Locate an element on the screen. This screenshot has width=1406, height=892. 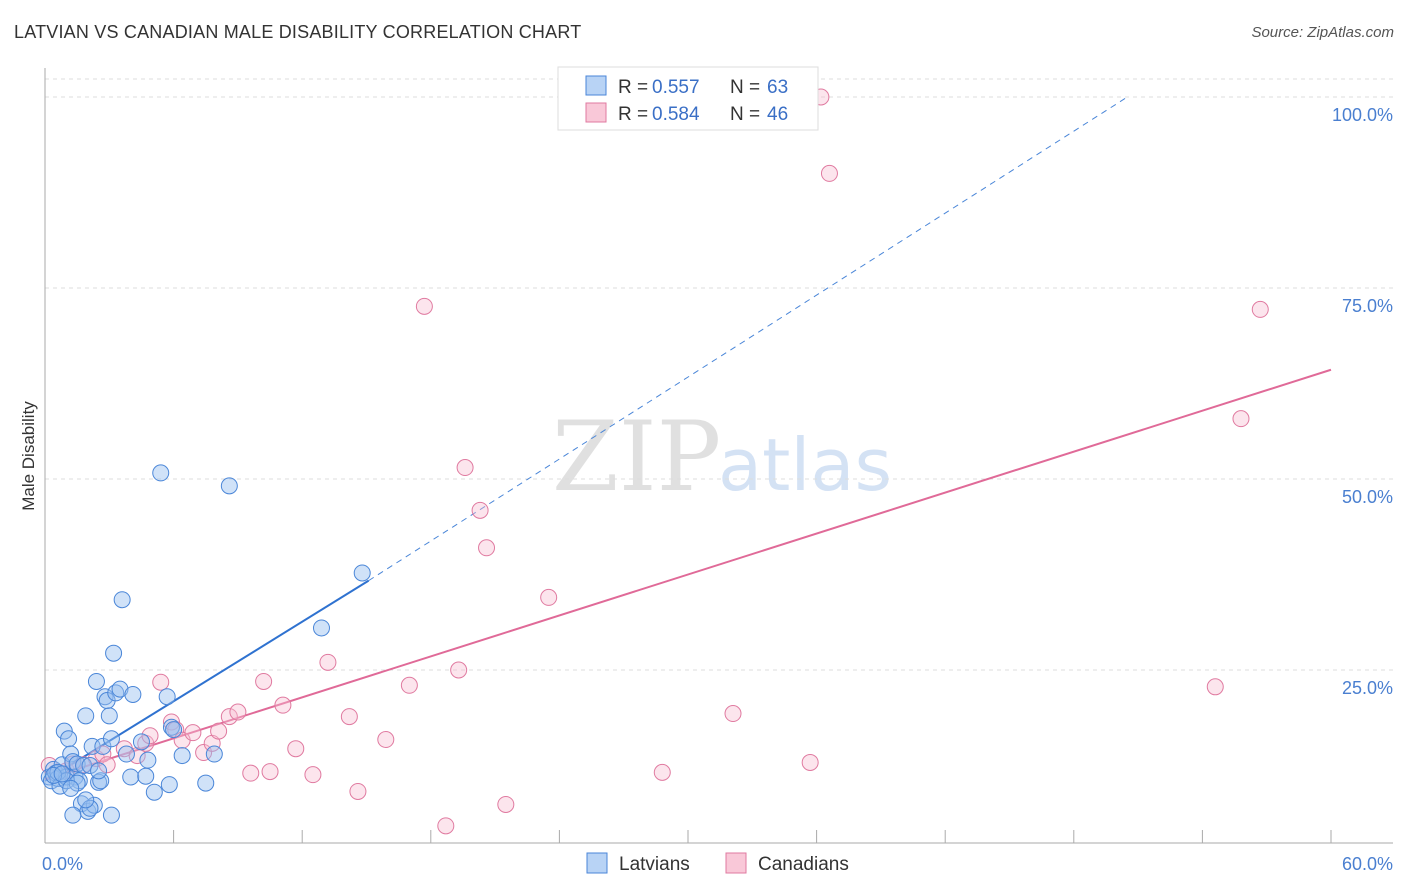
legend-n-value: 46 is located at coordinates (777, 114).